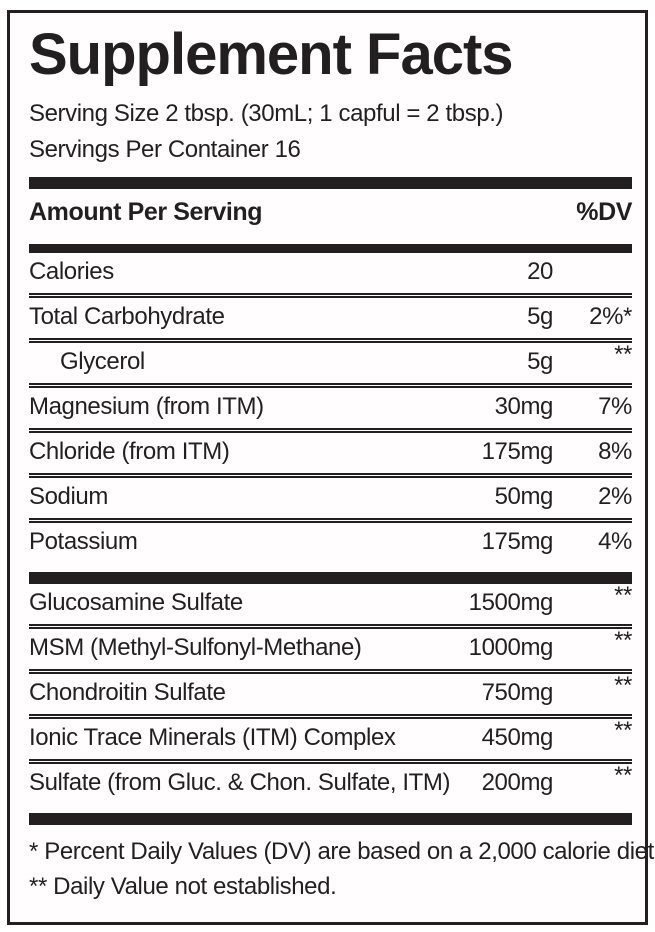 The image size is (655, 932). What do you see at coordinates (271, 54) in the screenshot?
I see `panel-title: Supplement Facts` at bounding box center [271, 54].